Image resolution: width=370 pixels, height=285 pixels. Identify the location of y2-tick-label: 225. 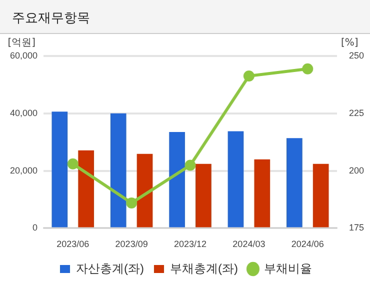
(356, 113).